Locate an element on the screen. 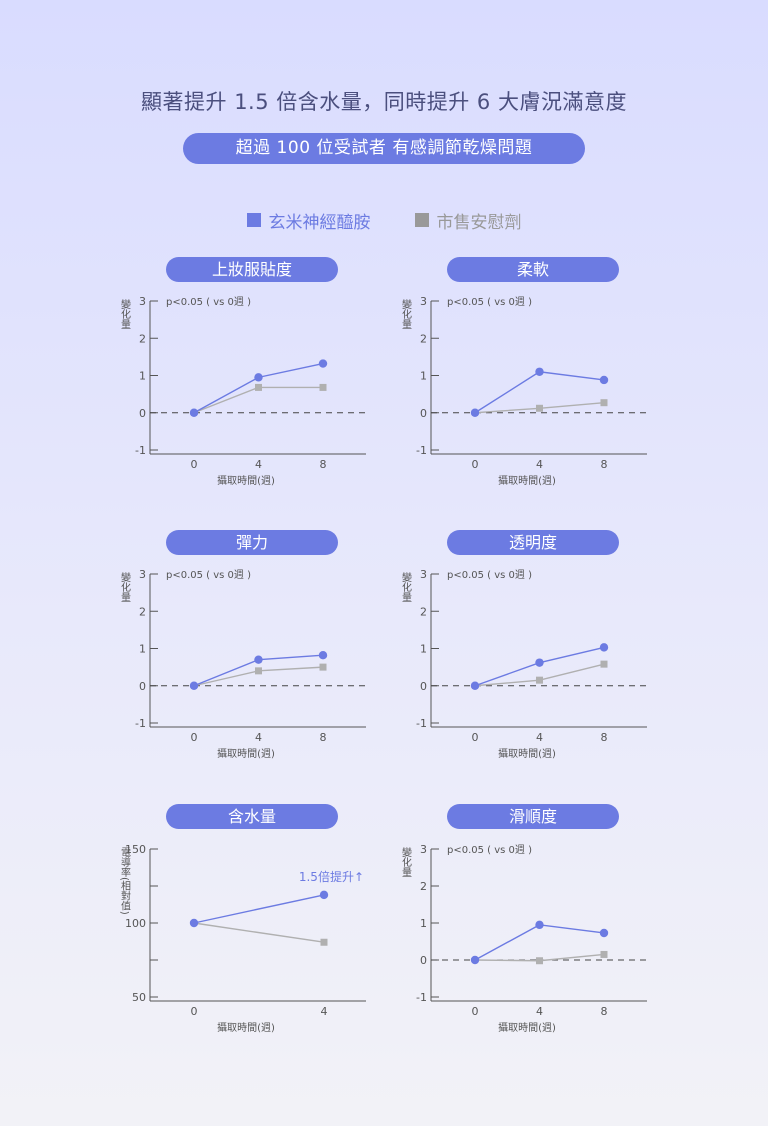 Image resolution: width=768 pixels, height=1126 pixels. legend-item-ceramide: 玄米神經醯胺 is located at coordinates (308, 220).